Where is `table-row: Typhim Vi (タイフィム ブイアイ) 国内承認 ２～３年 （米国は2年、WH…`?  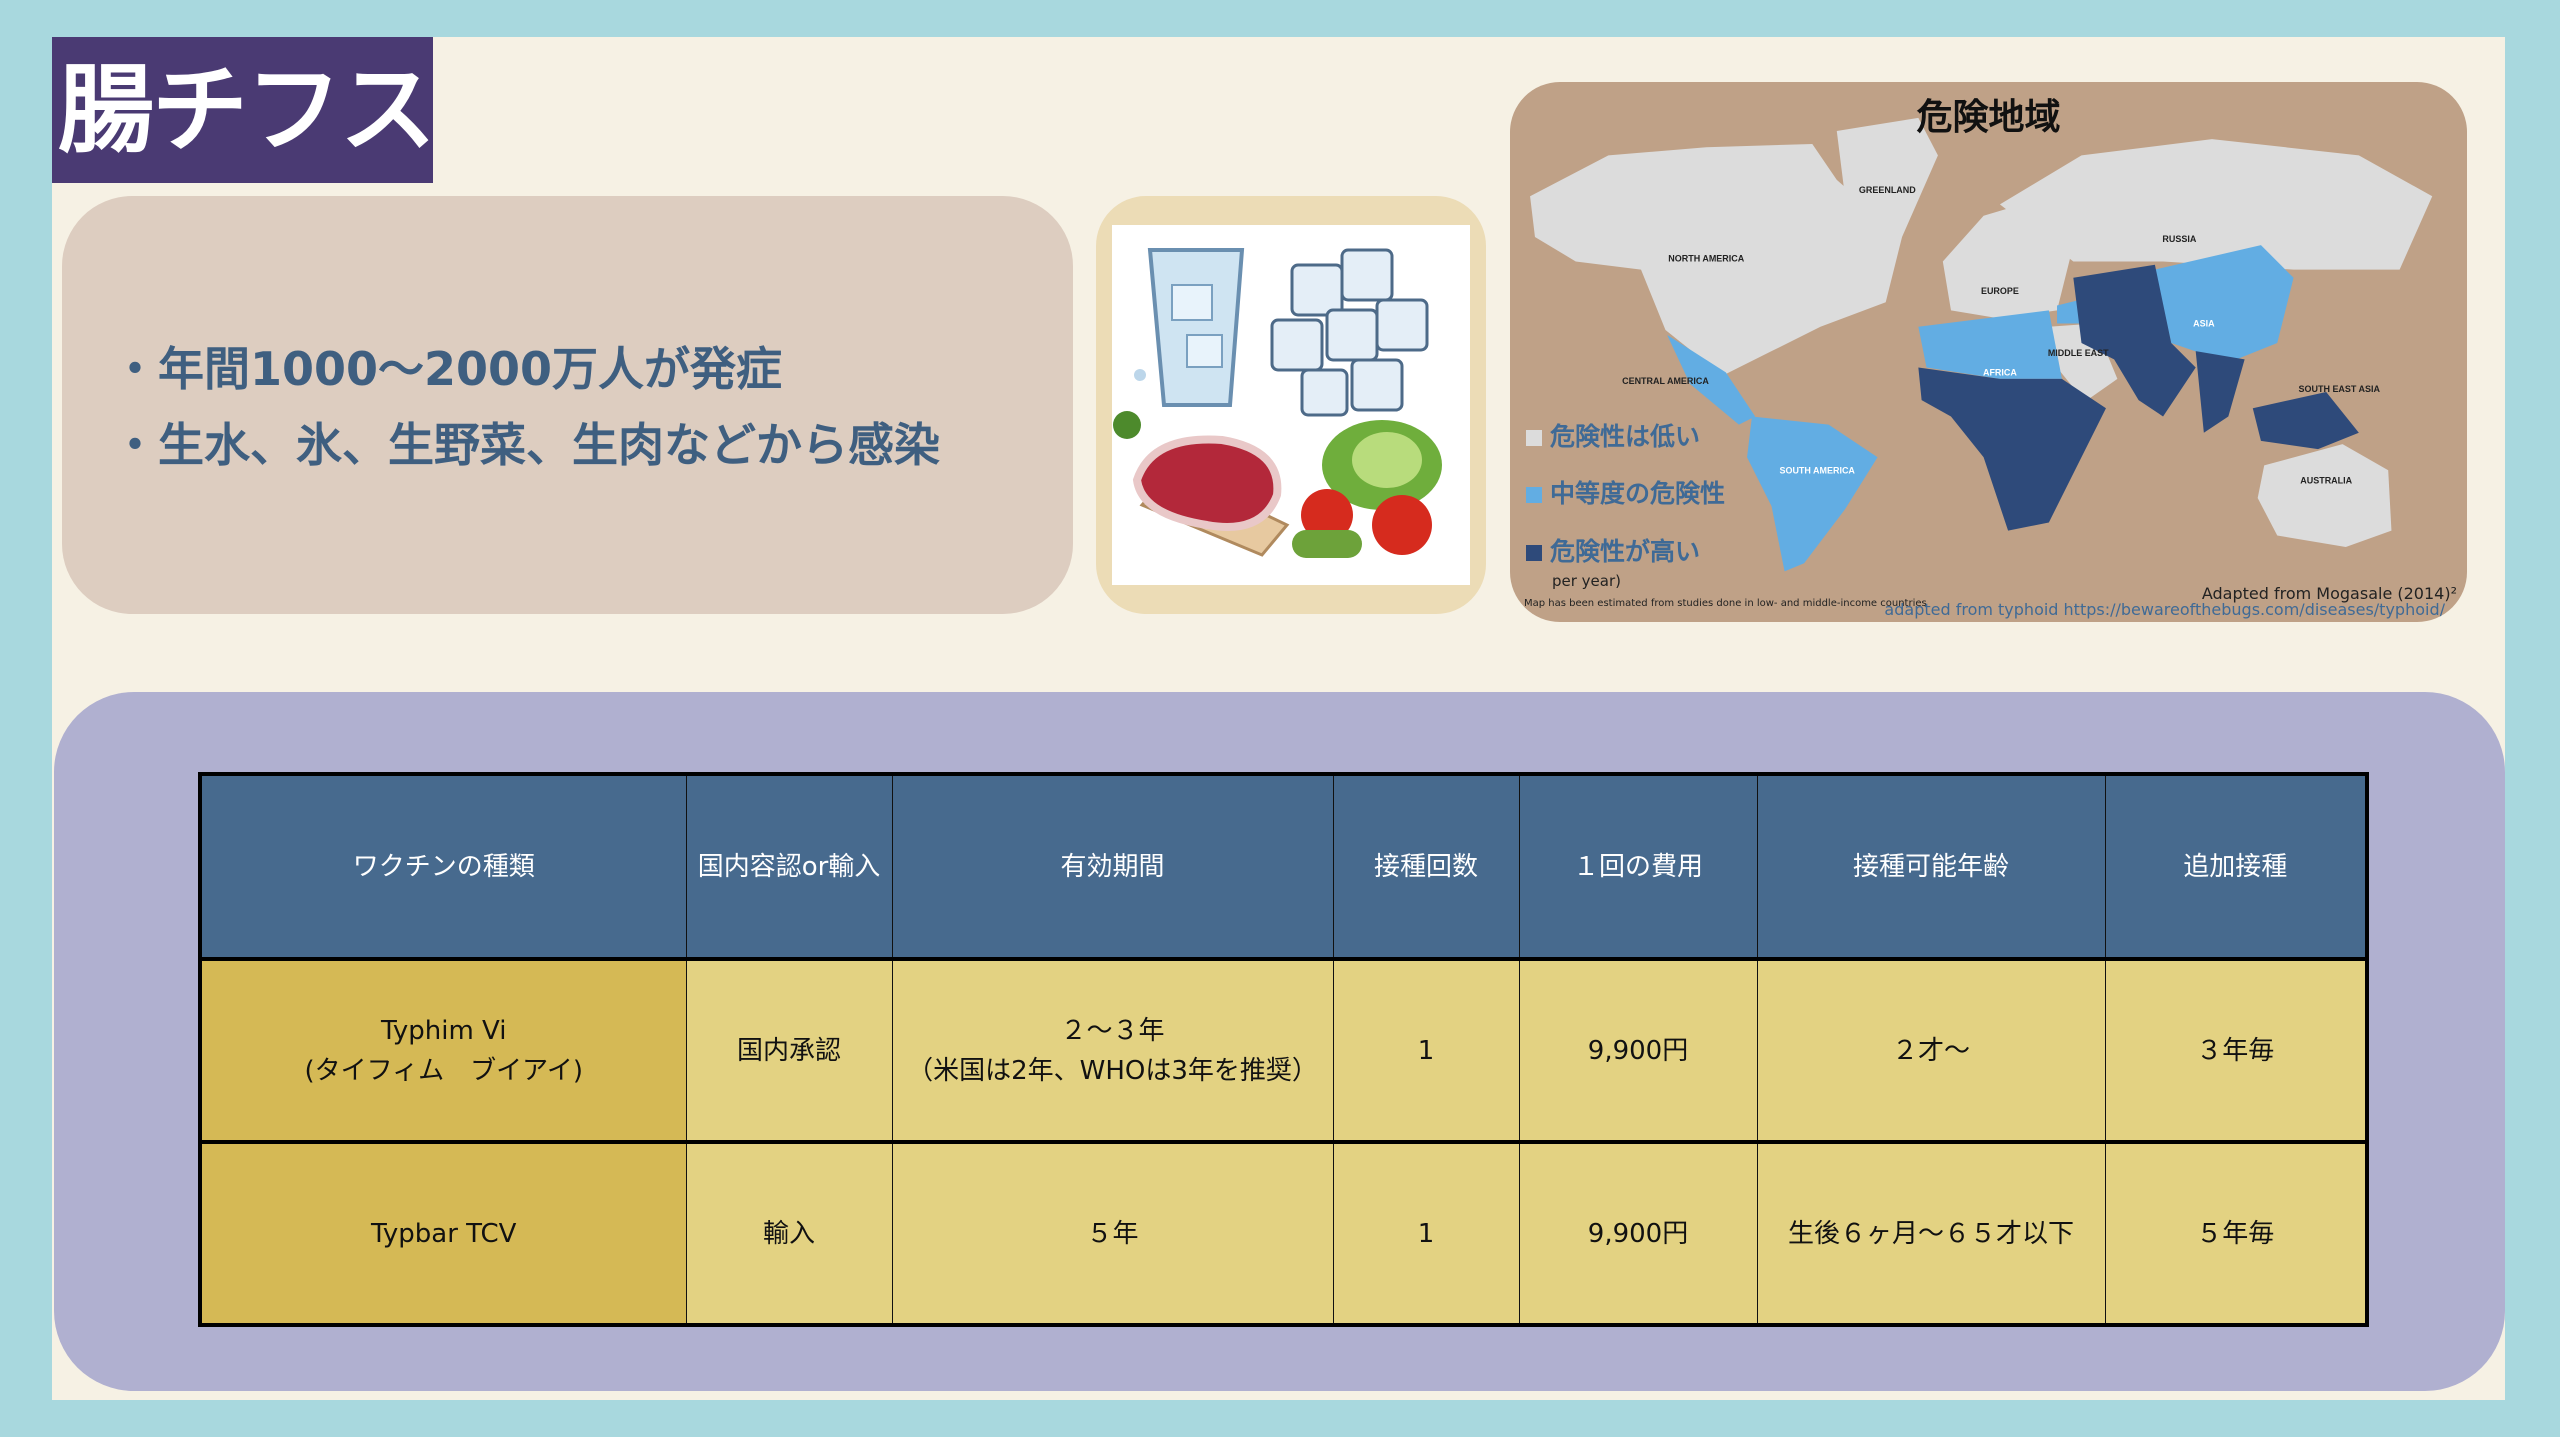 table-row: Typhim Vi (タイフィム ブイアイ) 国内承認 ２～３年 （米国は2年、WH… is located at coordinates (1283, 1050).